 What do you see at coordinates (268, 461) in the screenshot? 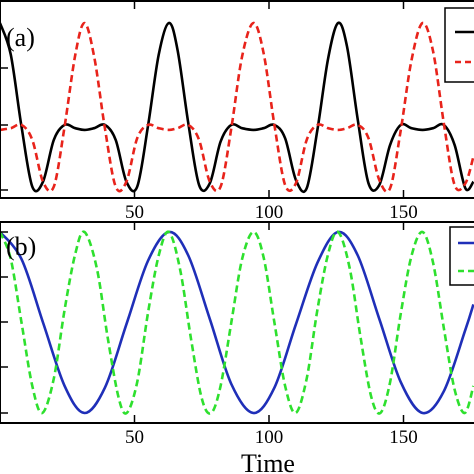
I see `x-axis-label: Time` at bounding box center [268, 461].